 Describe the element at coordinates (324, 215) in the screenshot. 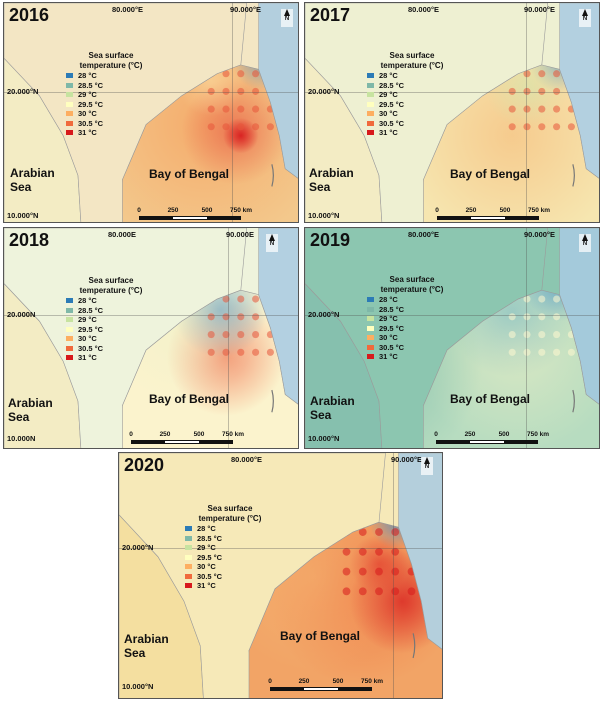

I see `latitude-label: 10.000°N` at that location.